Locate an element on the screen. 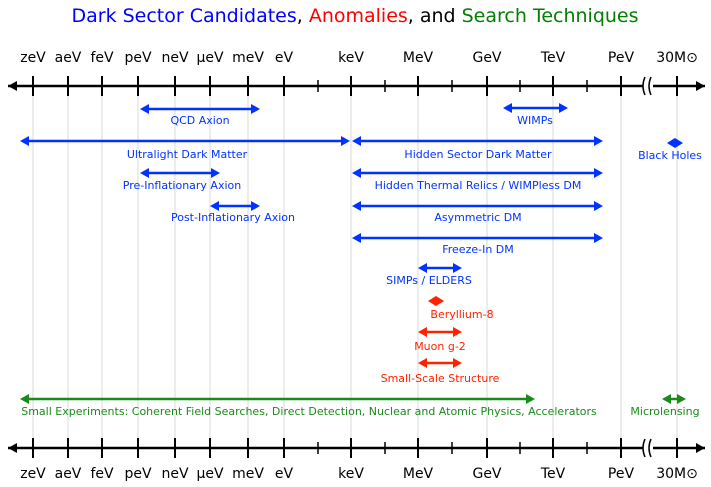 This screenshot has width=711, height=487. title-part: , and is located at coordinates (432, 16).